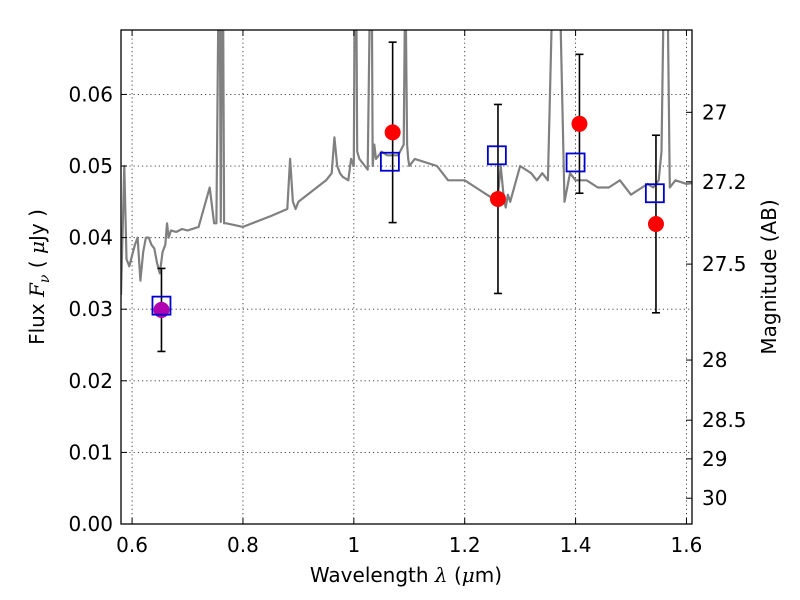  What do you see at coordinates (90, 94) in the screenshot?
I see `y-tick-label: 0.06` at bounding box center [90, 94].